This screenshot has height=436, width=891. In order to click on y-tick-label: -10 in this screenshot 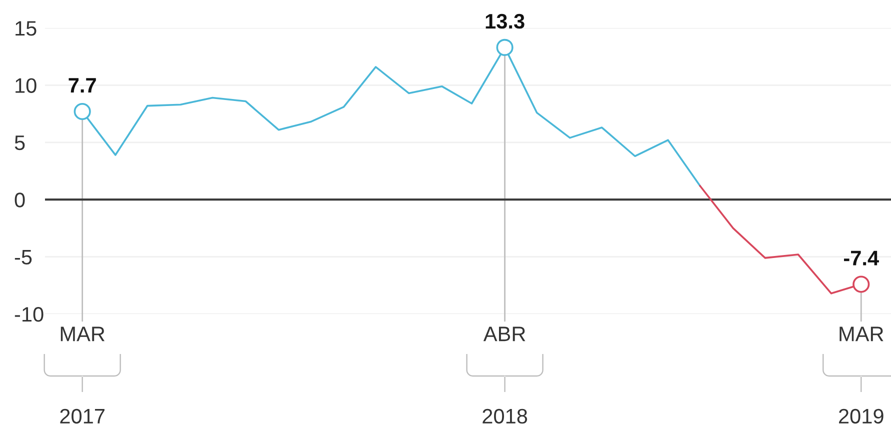, I will do `click(29, 314)`.